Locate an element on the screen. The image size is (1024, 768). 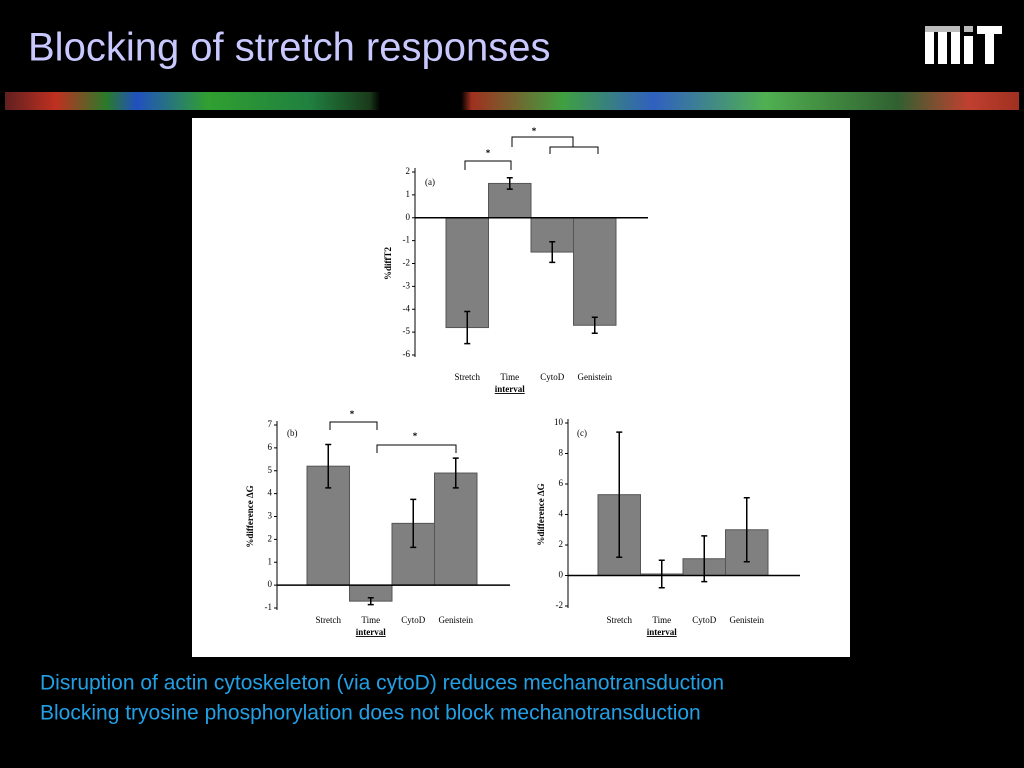
slide-title: Blocking of stretch responses is located at coordinates (289, 48).